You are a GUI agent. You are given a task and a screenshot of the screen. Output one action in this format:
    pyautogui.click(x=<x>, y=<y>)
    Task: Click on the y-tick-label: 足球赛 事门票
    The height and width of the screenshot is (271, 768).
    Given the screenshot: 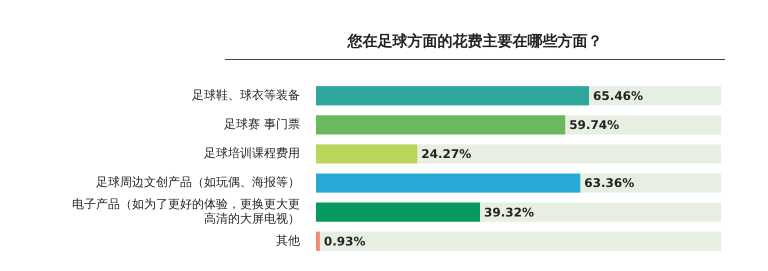 What is the action you would take?
    pyautogui.click(x=262, y=123)
    